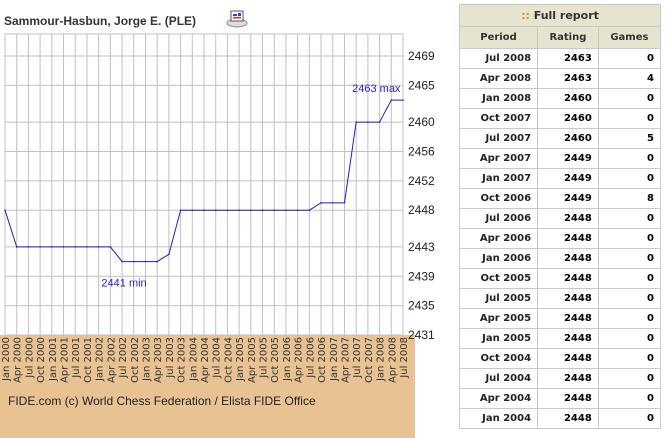  I want to click on table-row: Jan 2008 2460 0, so click(560, 98).